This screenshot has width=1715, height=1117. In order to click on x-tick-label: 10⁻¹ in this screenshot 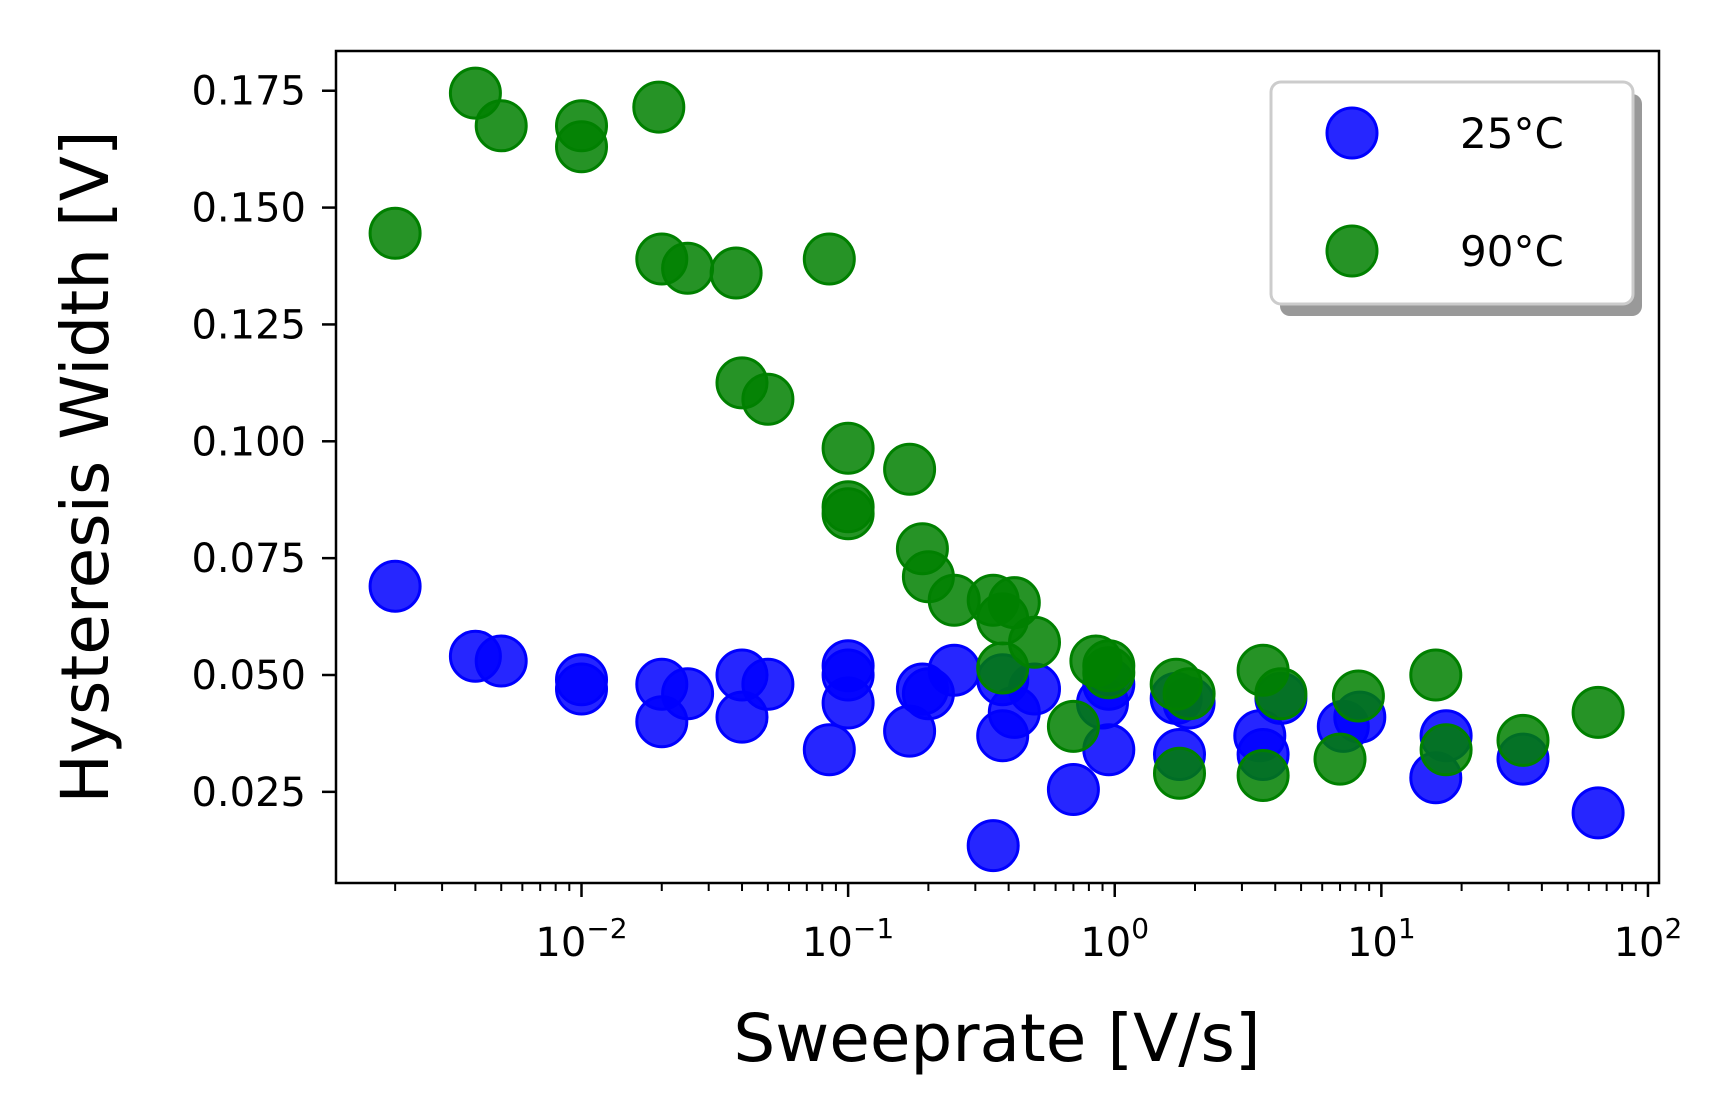, I will do `click(848, 939)`.